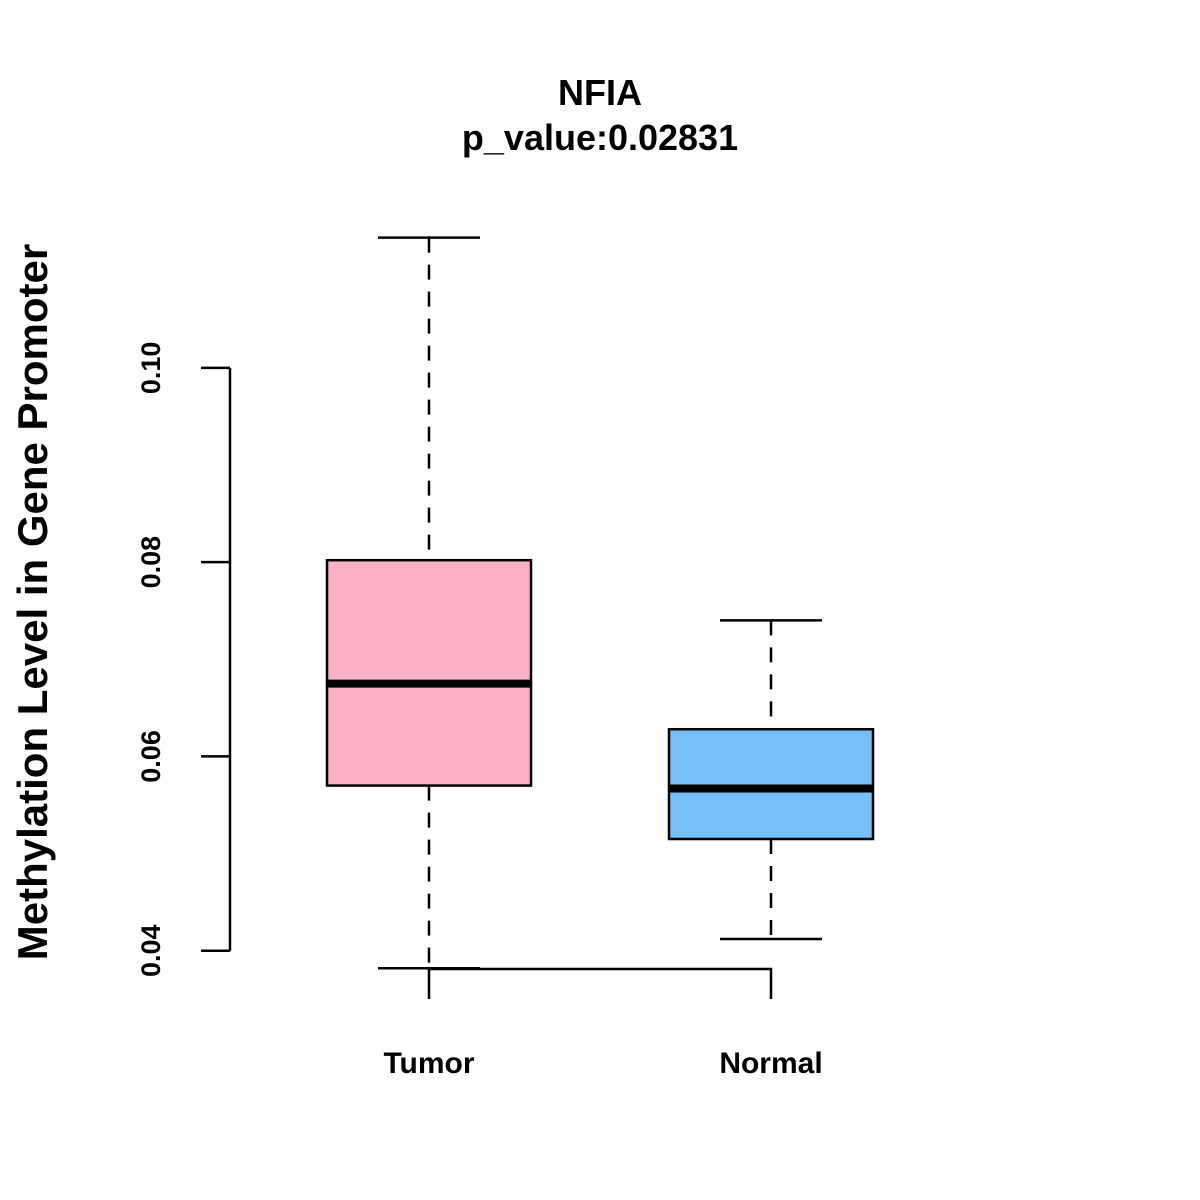  Describe the element at coordinates (602, 1063) in the screenshot. I see `x-axis-category-labels: Tumor Normal` at that location.